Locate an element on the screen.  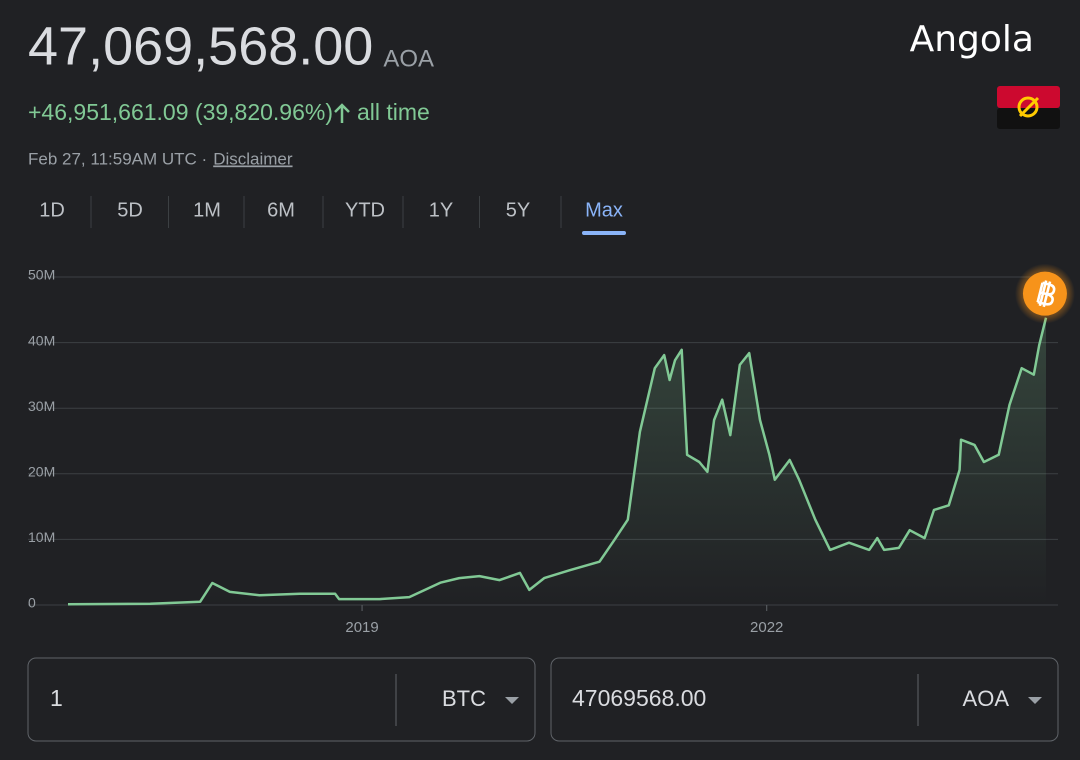
y-tick-label: 40M is located at coordinates (41, 340).